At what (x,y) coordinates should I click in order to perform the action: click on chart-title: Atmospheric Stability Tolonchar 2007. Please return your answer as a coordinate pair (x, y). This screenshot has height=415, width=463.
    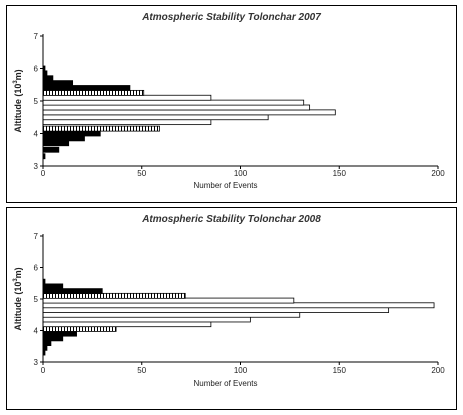
    Looking at the image, I should click on (231, 17).